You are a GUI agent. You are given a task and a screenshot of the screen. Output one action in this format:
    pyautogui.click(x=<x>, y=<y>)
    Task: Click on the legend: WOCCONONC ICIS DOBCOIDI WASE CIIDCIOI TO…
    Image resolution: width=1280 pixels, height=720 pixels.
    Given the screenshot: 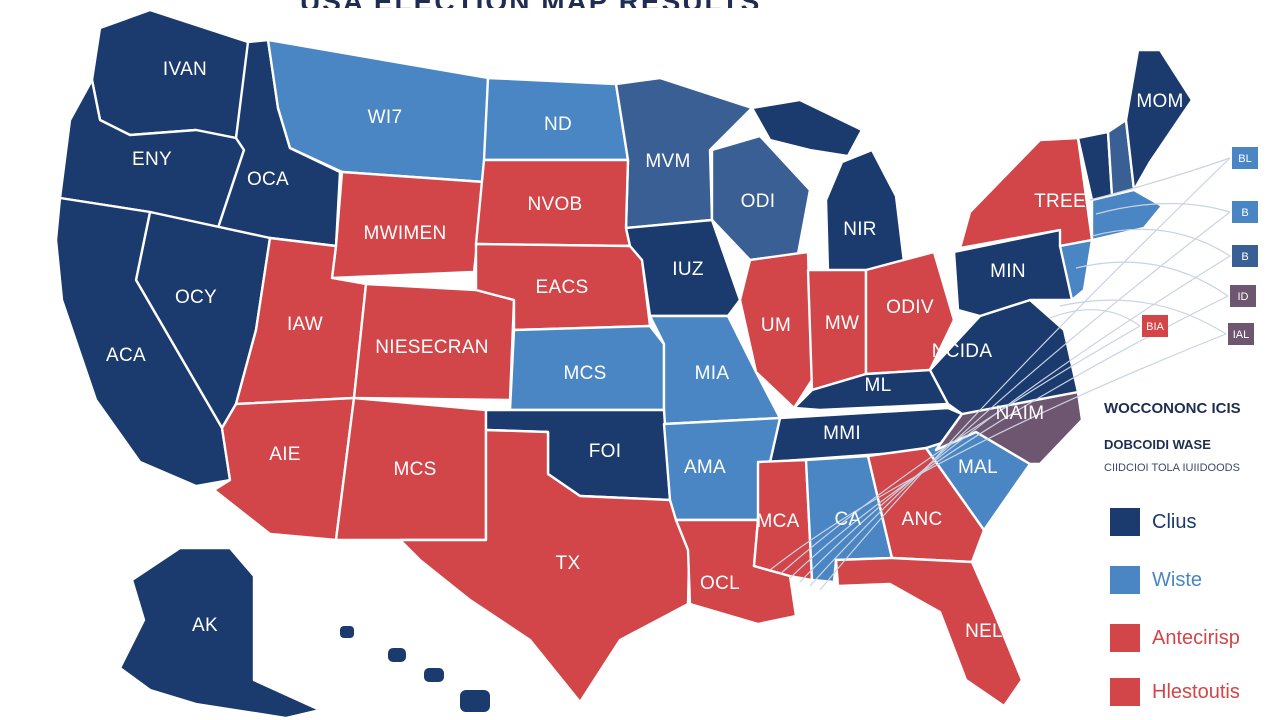 What is the action you would take?
    pyautogui.click(x=1189, y=437)
    